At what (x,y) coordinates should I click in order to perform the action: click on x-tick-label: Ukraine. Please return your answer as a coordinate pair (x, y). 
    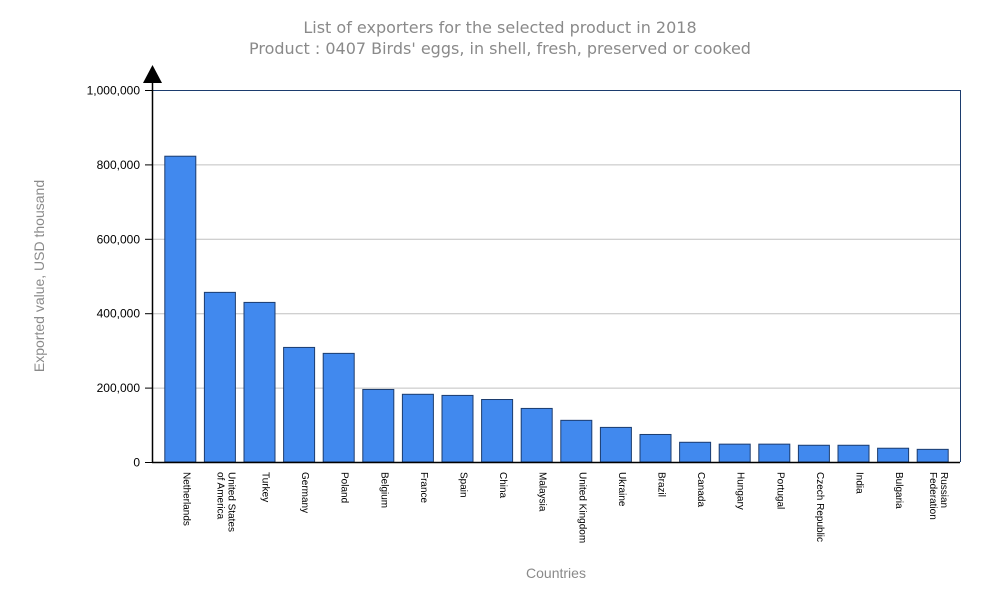
    Looking at the image, I should click on (621, 489).